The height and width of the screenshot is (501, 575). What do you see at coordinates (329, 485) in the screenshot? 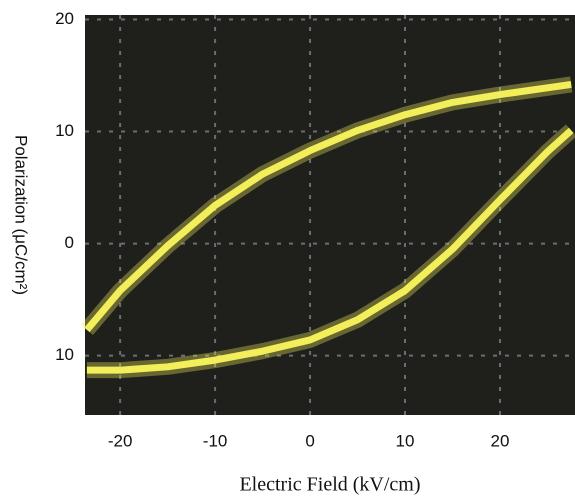
I see `x-axis-label: Electric Field (kV/cm)` at bounding box center [329, 485].